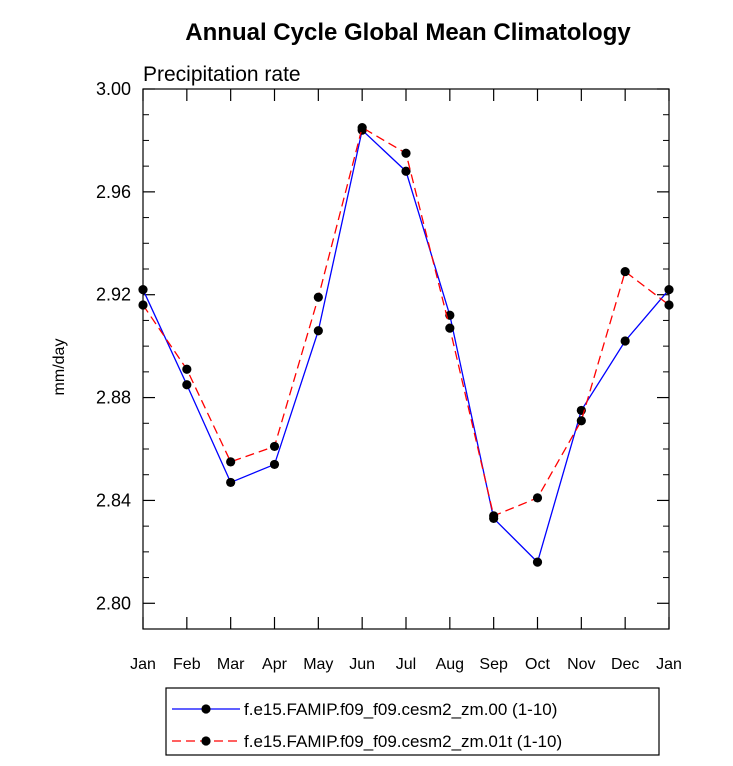 The width and height of the screenshot is (733, 766). What do you see at coordinates (362, 664) in the screenshot?
I see `x-tick-label: Jun` at bounding box center [362, 664].